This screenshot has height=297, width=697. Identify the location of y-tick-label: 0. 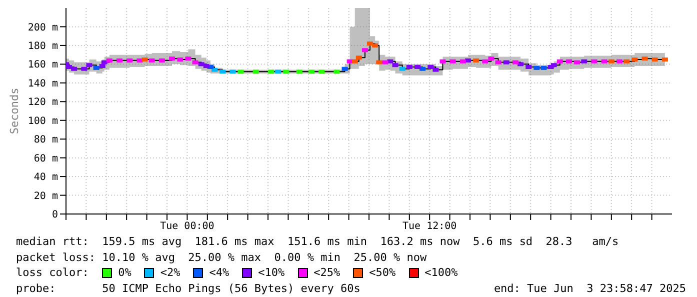
(55, 215).